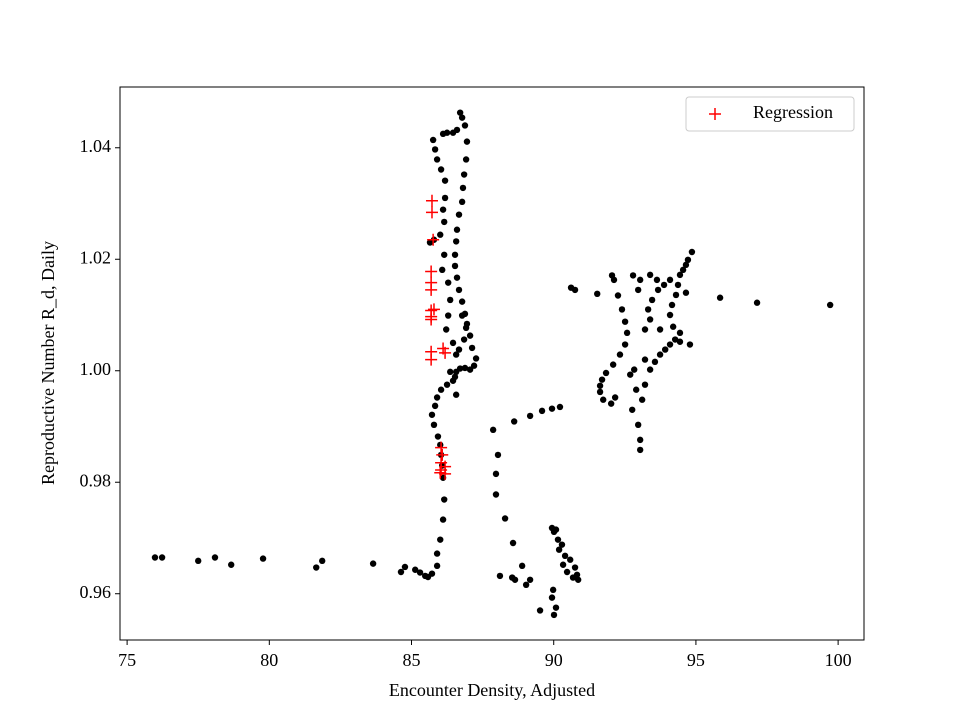 The height and width of the screenshot is (720, 960). I want to click on x-tick-label: 80, so click(269, 660).